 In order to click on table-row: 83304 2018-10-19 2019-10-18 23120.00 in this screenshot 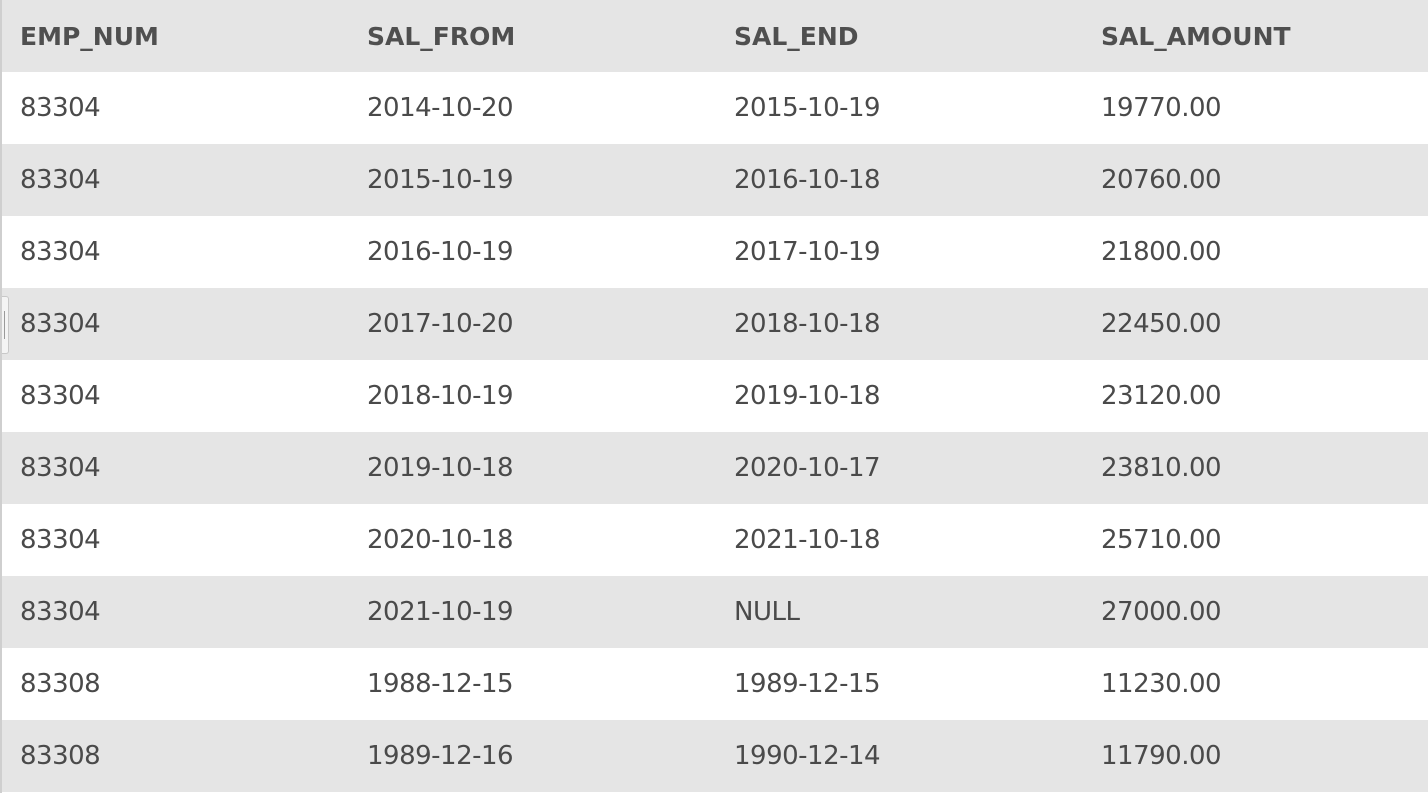, I will do `click(715, 396)`.